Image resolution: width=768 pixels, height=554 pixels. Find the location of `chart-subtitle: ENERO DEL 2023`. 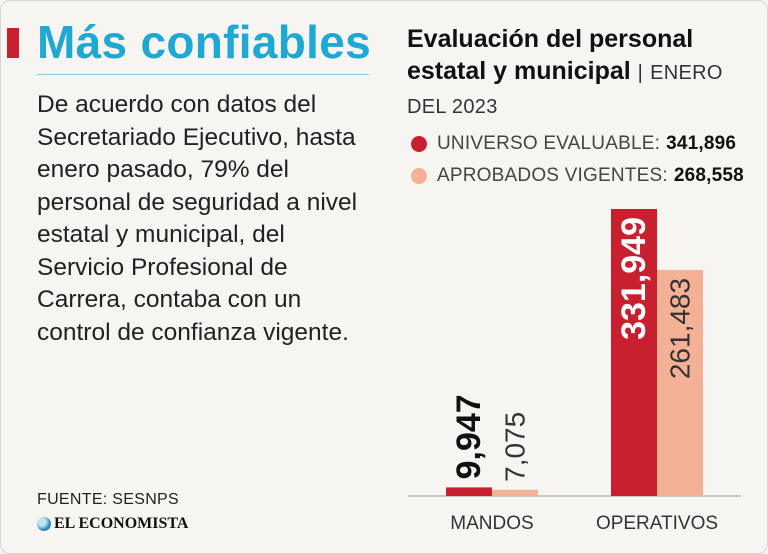

chart-subtitle: ENERO DEL 2023 is located at coordinates (565, 90).